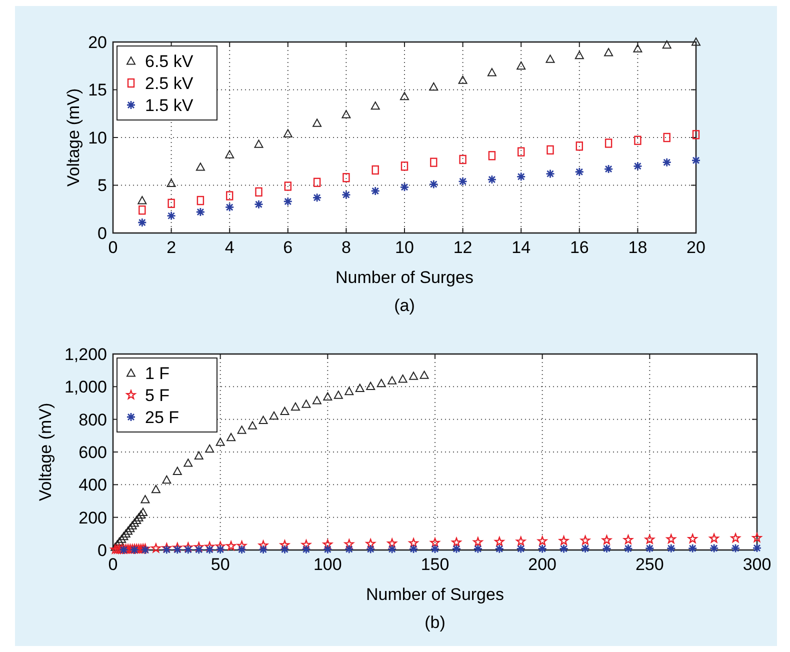 Image resolution: width=790 pixels, height=652 pixels. I want to click on legend-label: 25 F, so click(162, 417).